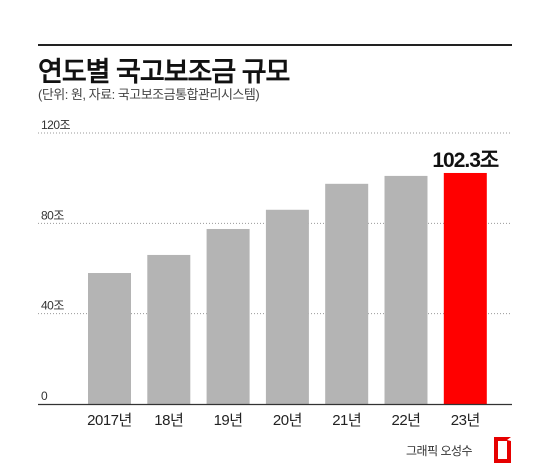  What do you see at coordinates (346, 420) in the screenshot?
I see `x-tick-label: 21년` at bounding box center [346, 420].